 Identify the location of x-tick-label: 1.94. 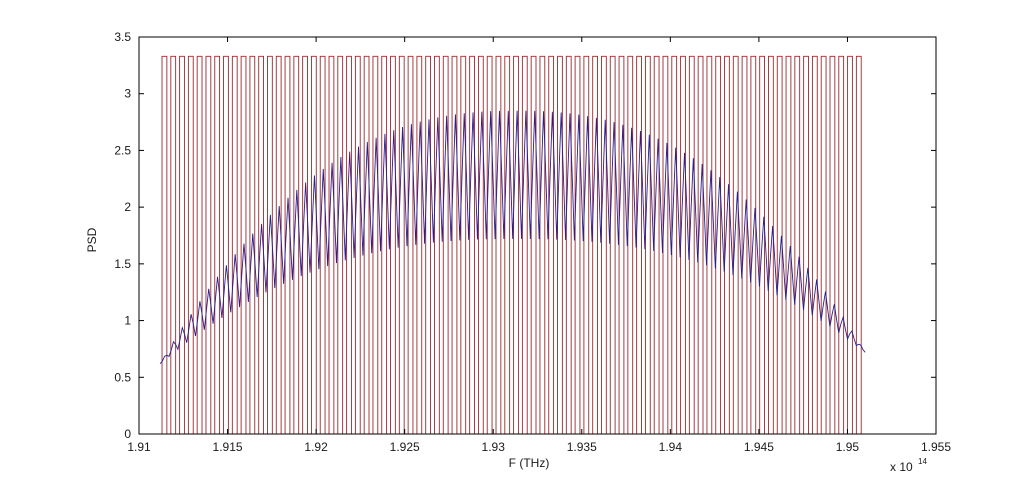
(671, 447).